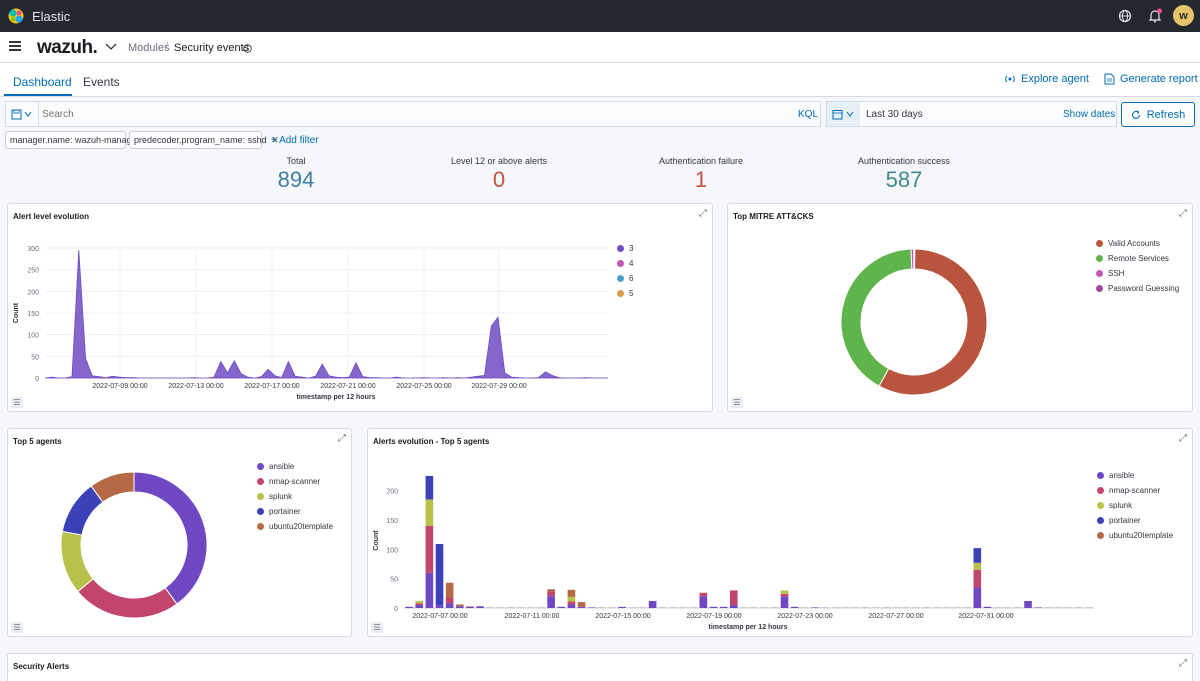 This screenshot has height=681, width=1200. Describe the element at coordinates (412, 114) in the screenshot. I see `search-input` at that location.